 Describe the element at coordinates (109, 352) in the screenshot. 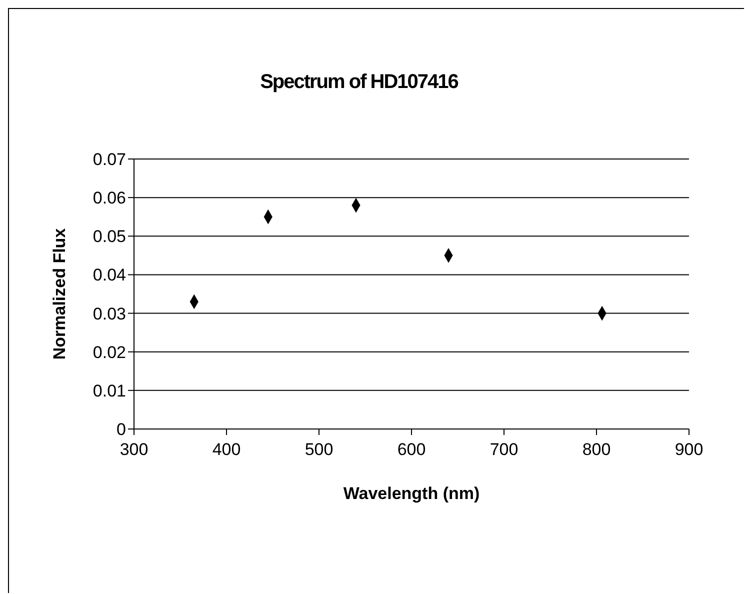

I see `y-tick-label: 0.02` at that location.